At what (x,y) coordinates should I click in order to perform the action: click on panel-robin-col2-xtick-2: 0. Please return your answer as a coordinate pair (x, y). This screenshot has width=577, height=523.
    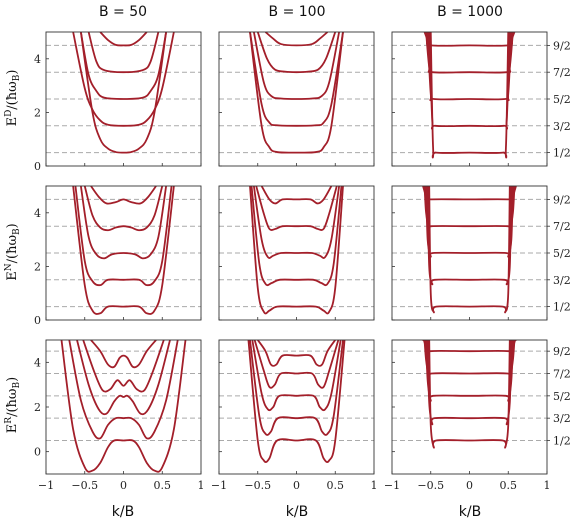
    Looking at the image, I should click on (296, 485).